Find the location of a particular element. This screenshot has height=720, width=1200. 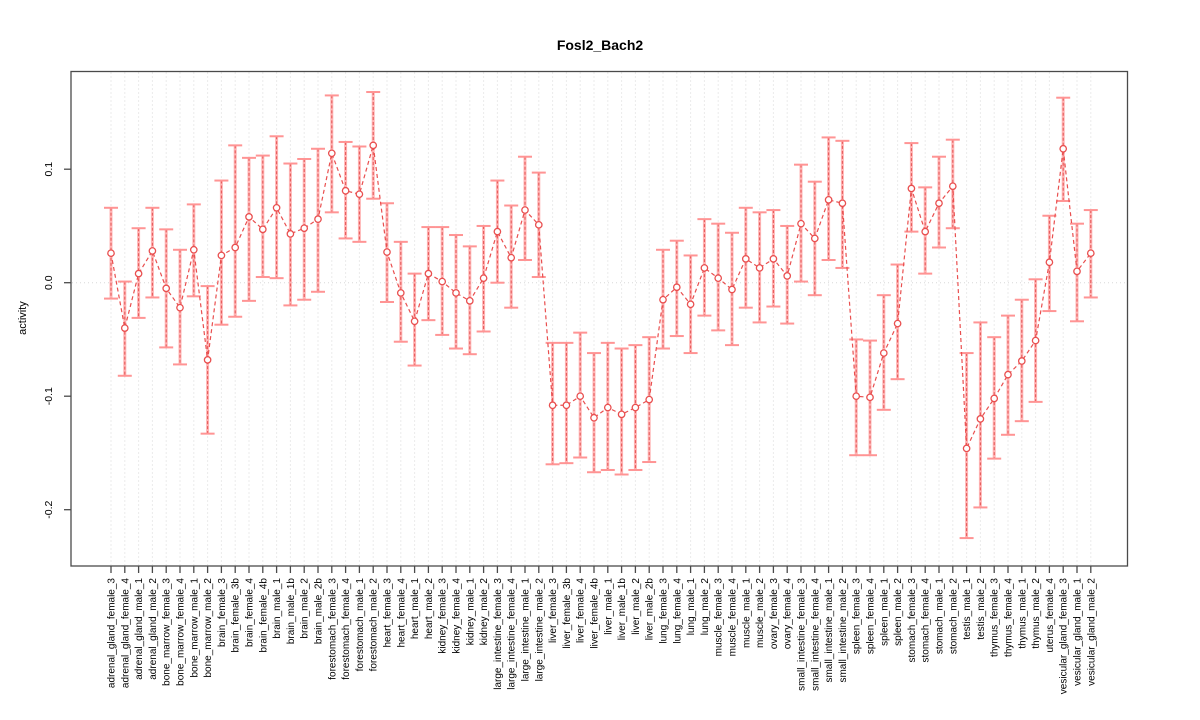

x-tick-label: liver_male_1 is located at coordinates (608, 606).